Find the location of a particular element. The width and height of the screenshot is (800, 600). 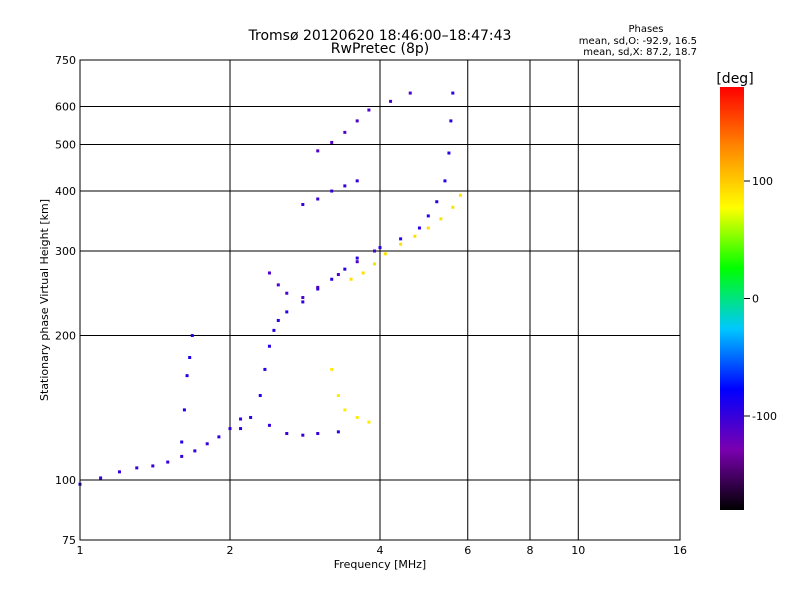

x-ticks: 1 2 4 6 8 10 16 is located at coordinates (382, 550).